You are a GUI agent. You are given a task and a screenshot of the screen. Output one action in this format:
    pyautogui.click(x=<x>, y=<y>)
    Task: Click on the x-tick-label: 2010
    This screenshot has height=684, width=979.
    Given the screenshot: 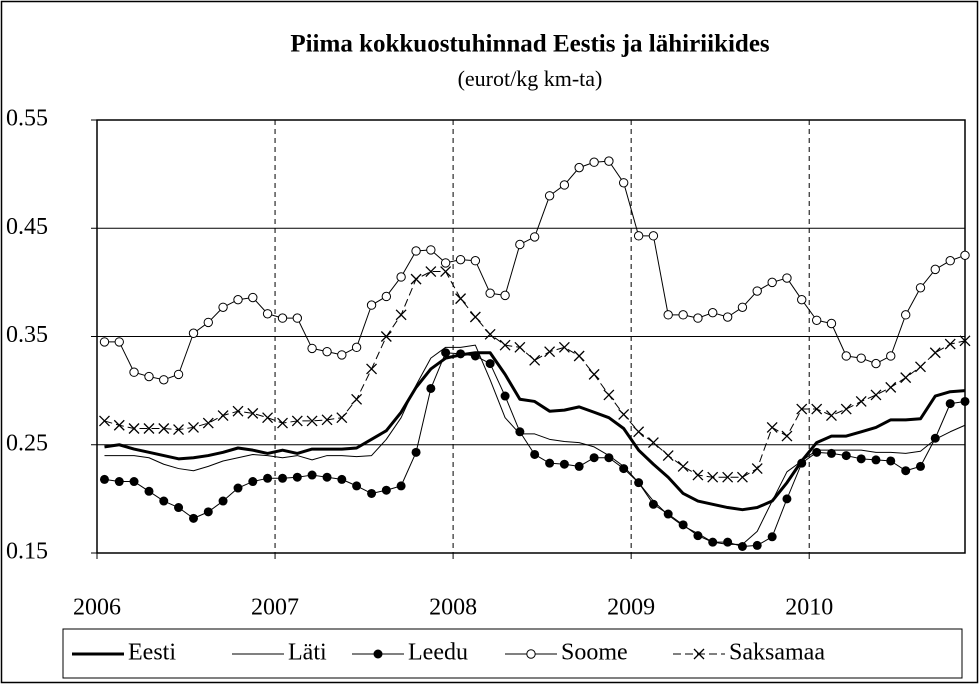 What is the action you would take?
    pyautogui.click(x=809, y=608)
    